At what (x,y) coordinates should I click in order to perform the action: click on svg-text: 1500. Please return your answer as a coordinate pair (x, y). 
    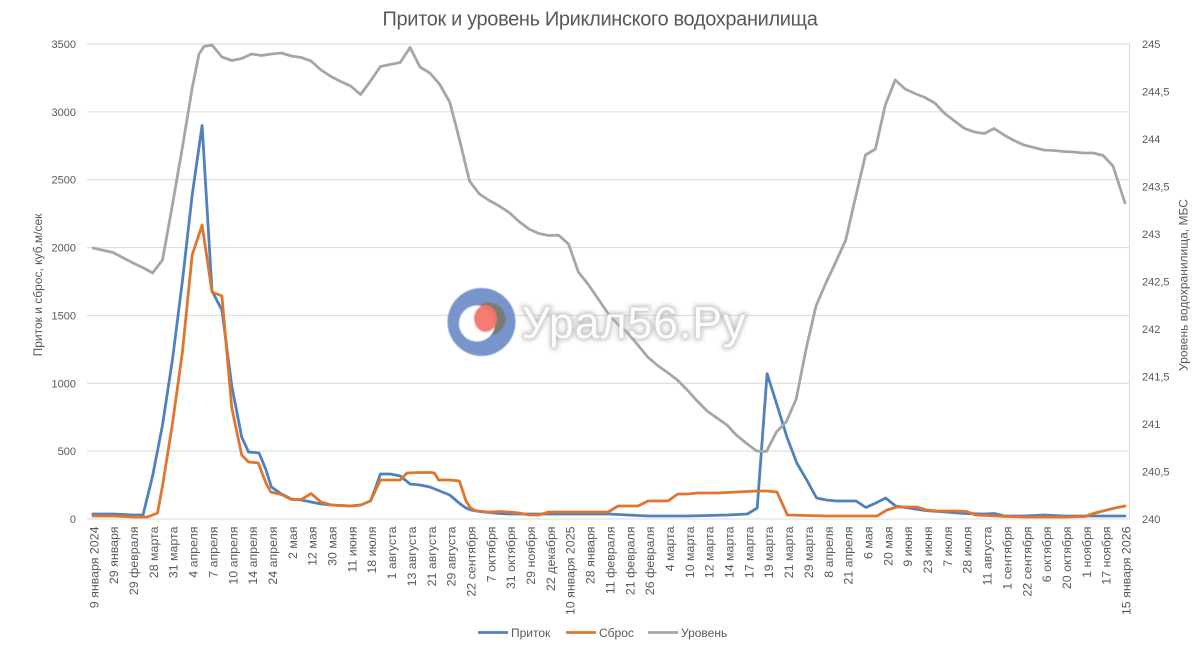
    Looking at the image, I should click on (64, 316).